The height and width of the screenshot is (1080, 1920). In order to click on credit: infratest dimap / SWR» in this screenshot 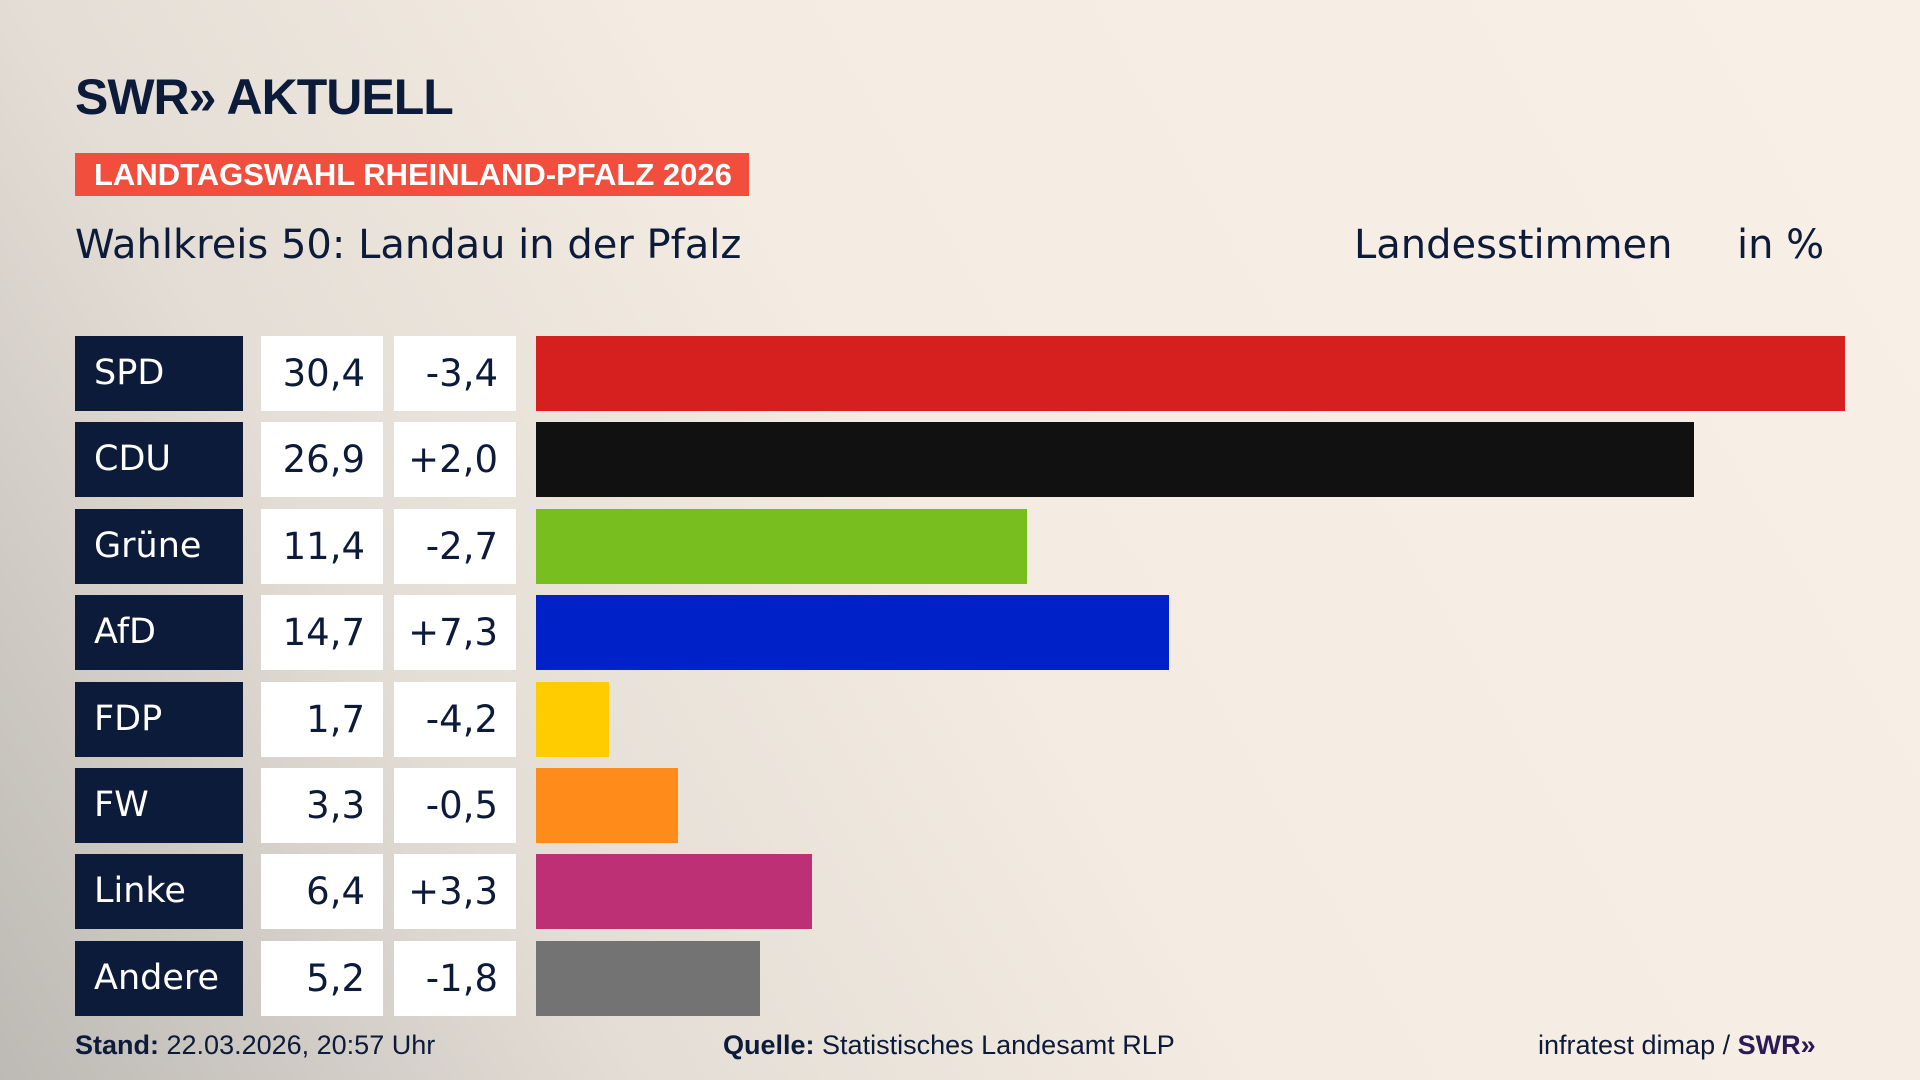, I will do `click(1677, 1045)`.